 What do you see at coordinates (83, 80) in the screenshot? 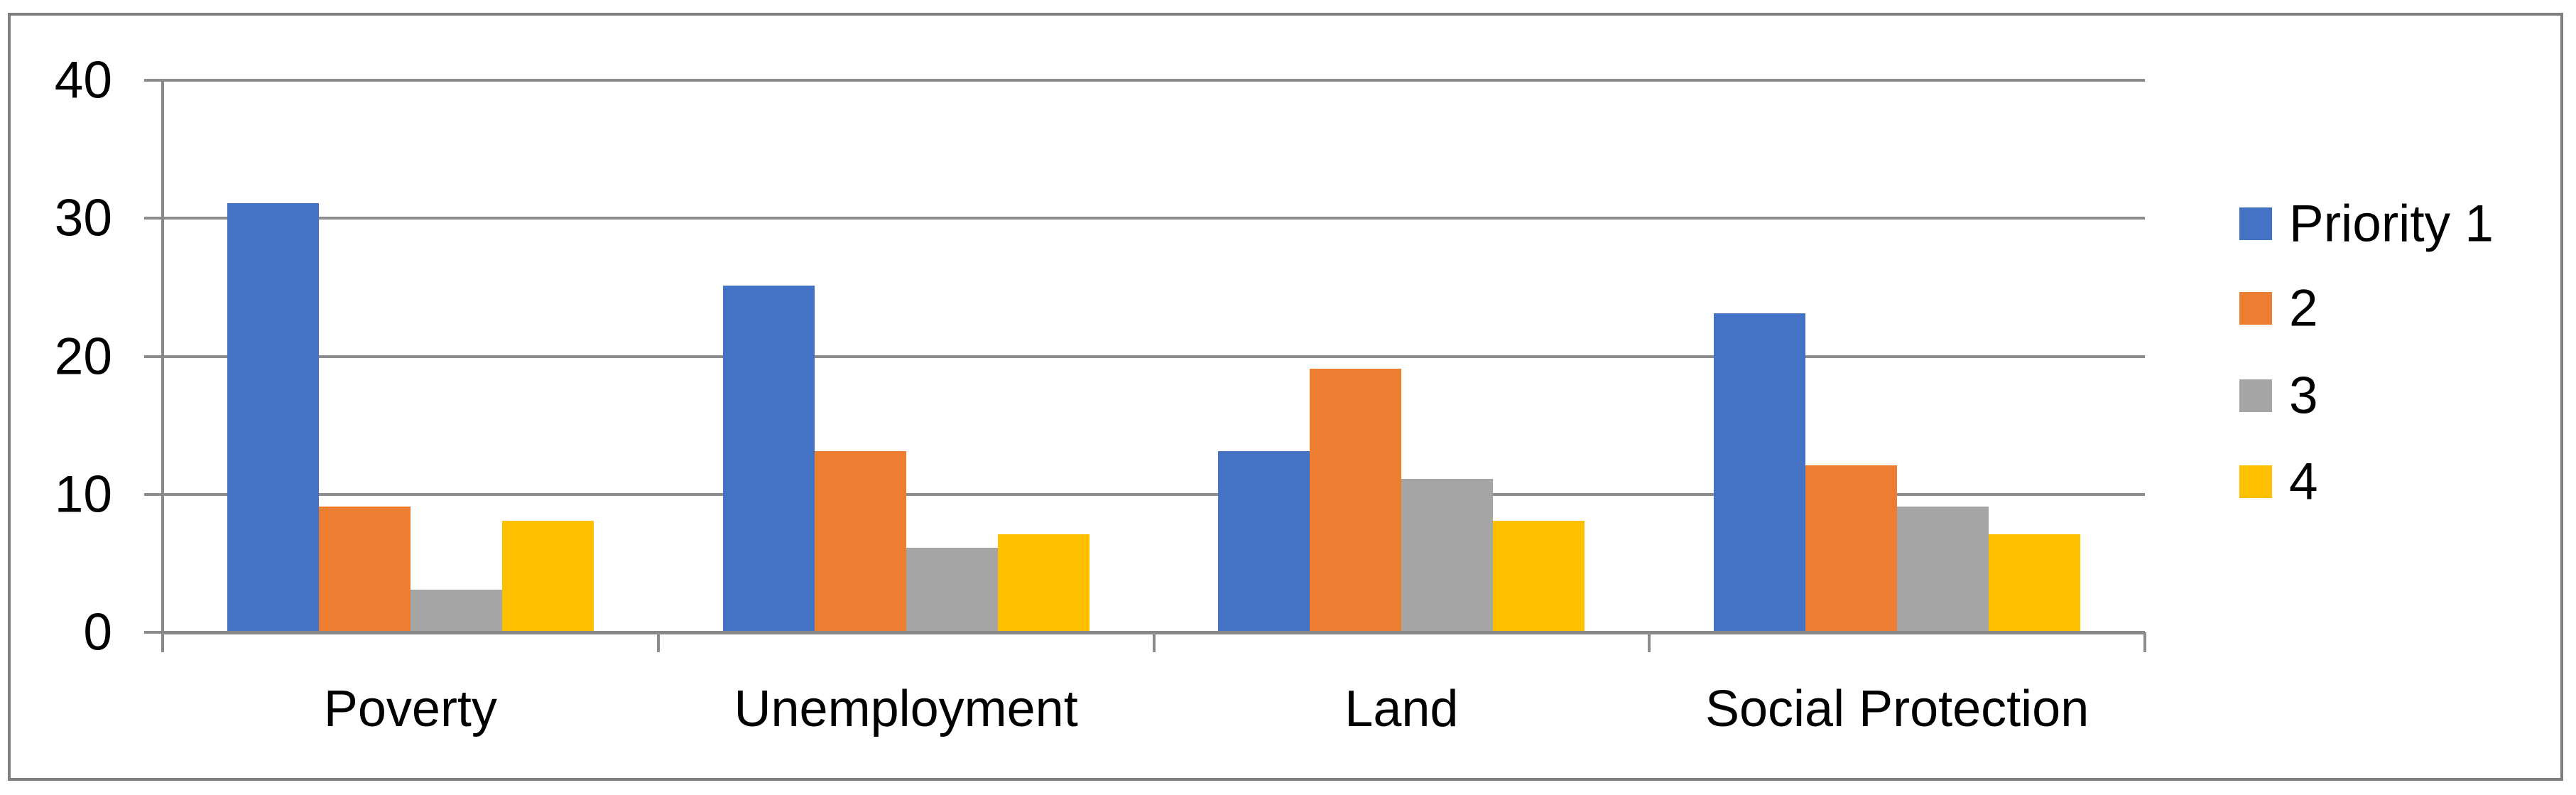
I see `y-axis-tick-label: 40` at bounding box center [83, 80].